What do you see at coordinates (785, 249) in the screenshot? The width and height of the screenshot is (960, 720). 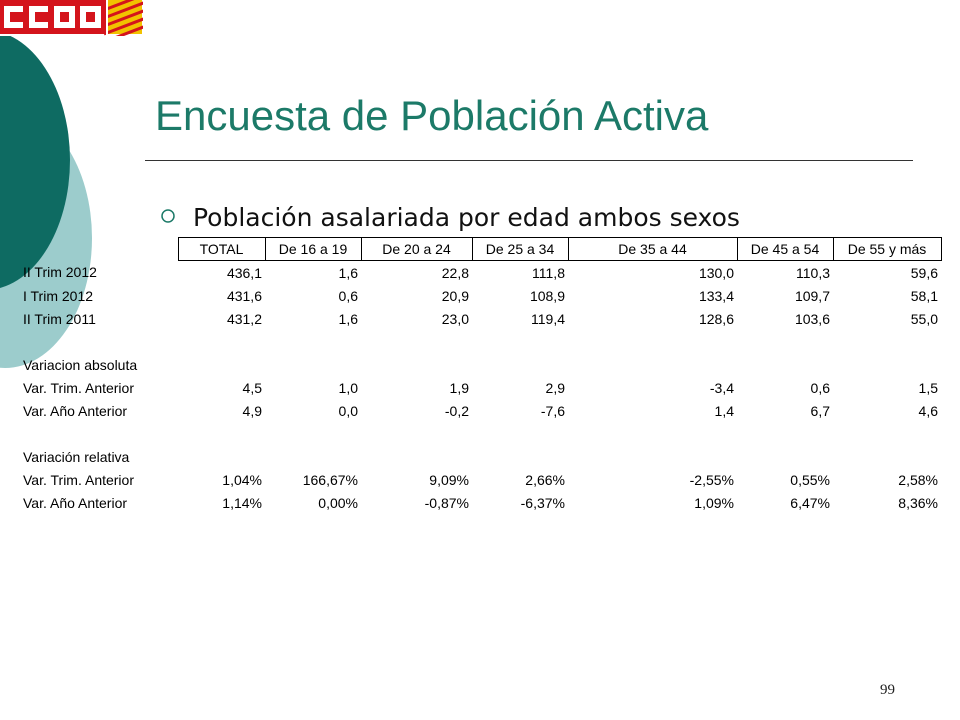 I see `col-header: De 45 a 54` at bounding box center [785, 249].